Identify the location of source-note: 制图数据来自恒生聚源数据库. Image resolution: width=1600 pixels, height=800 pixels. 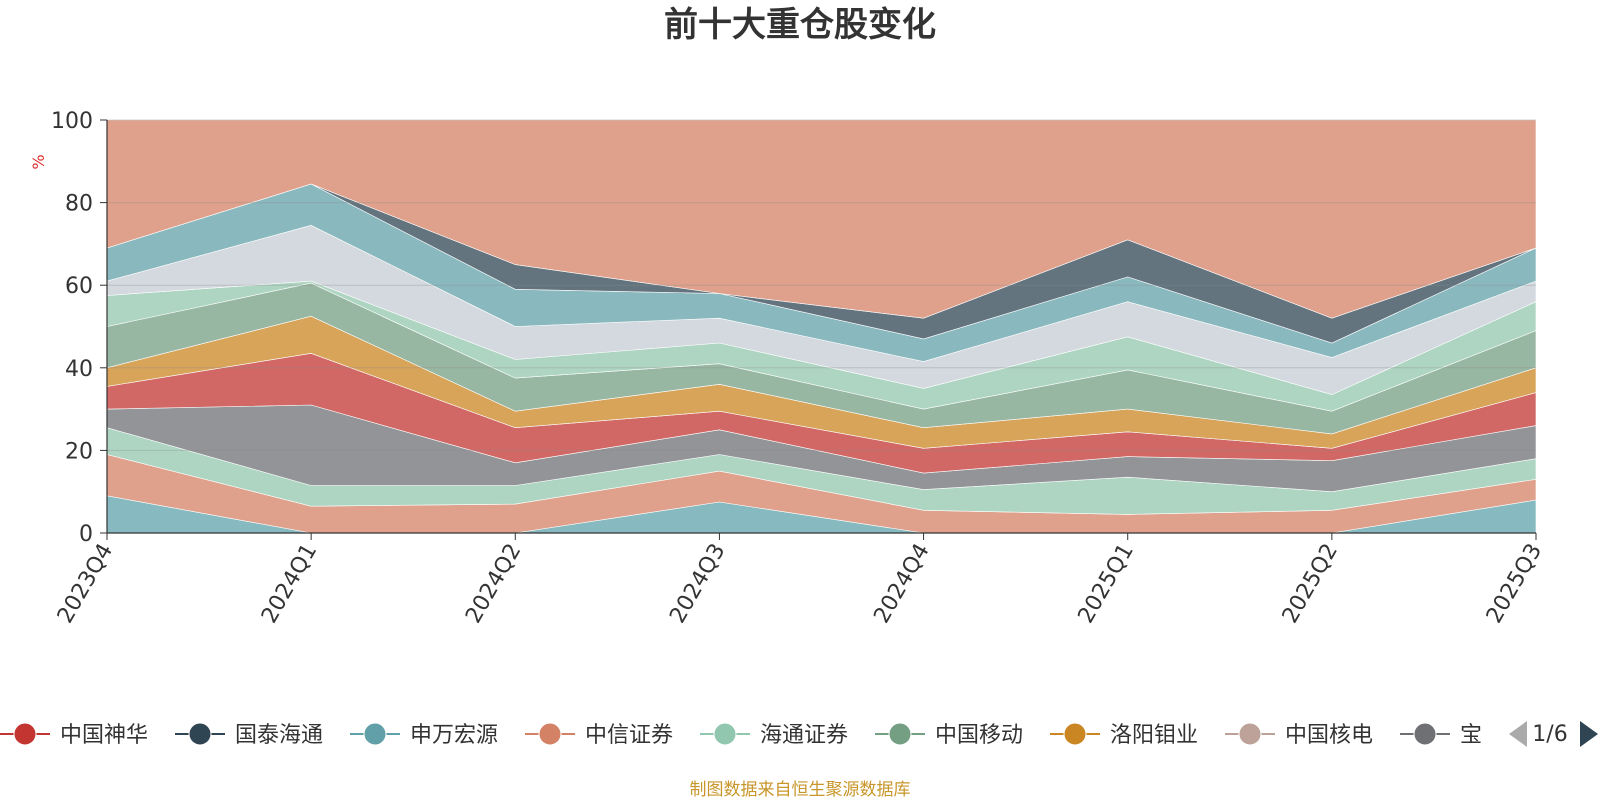
(800, 790).